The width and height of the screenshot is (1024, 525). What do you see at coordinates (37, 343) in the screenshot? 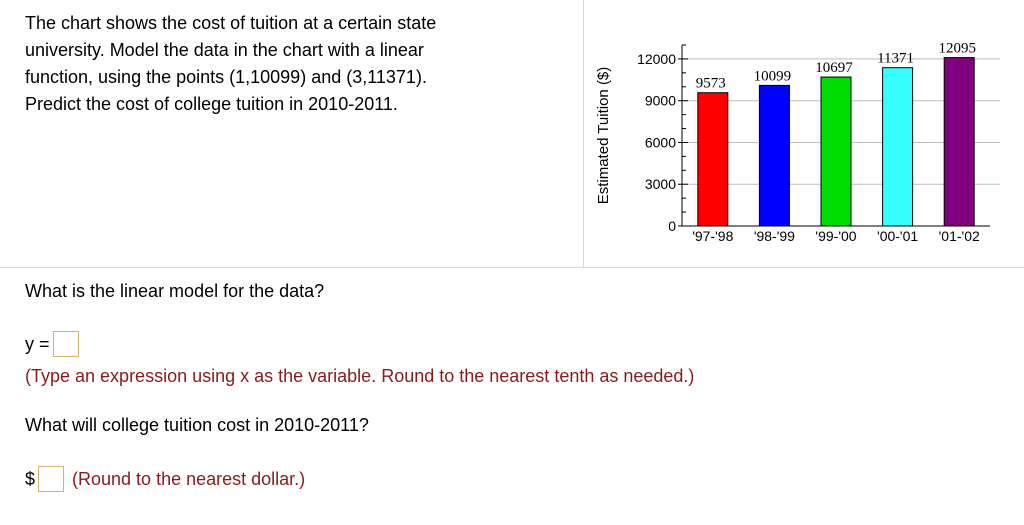
I see `answer-prefix-y: y =` at bounding box center [37, 343].